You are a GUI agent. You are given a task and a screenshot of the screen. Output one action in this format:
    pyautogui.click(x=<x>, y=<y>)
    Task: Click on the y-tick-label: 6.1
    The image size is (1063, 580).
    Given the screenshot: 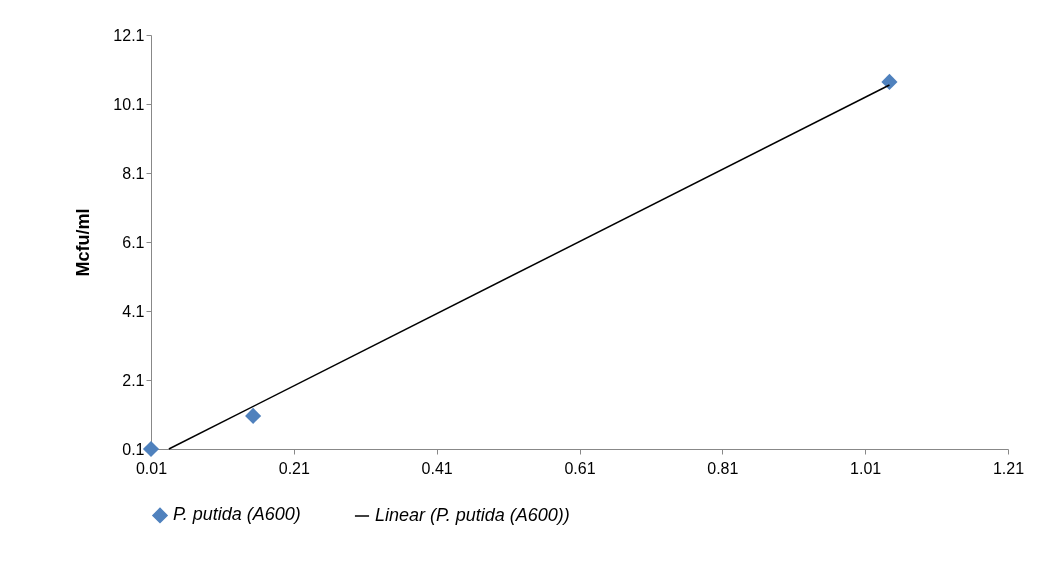 What is the action you would take?
    pyautogui.click(x=133, y=242)
    